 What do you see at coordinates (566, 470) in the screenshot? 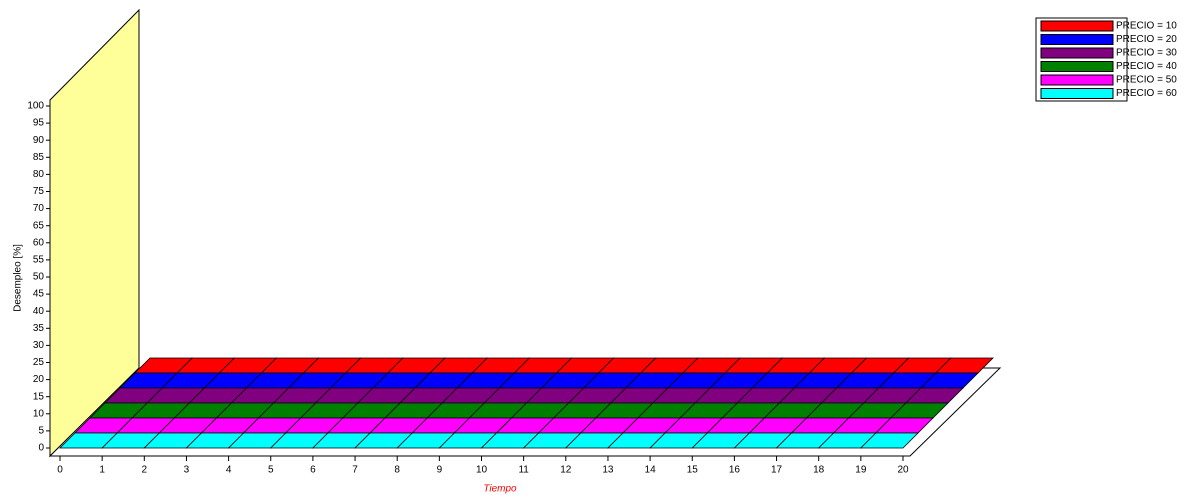
I see `x-tick-label: 12` at bounding box center [566, 470].